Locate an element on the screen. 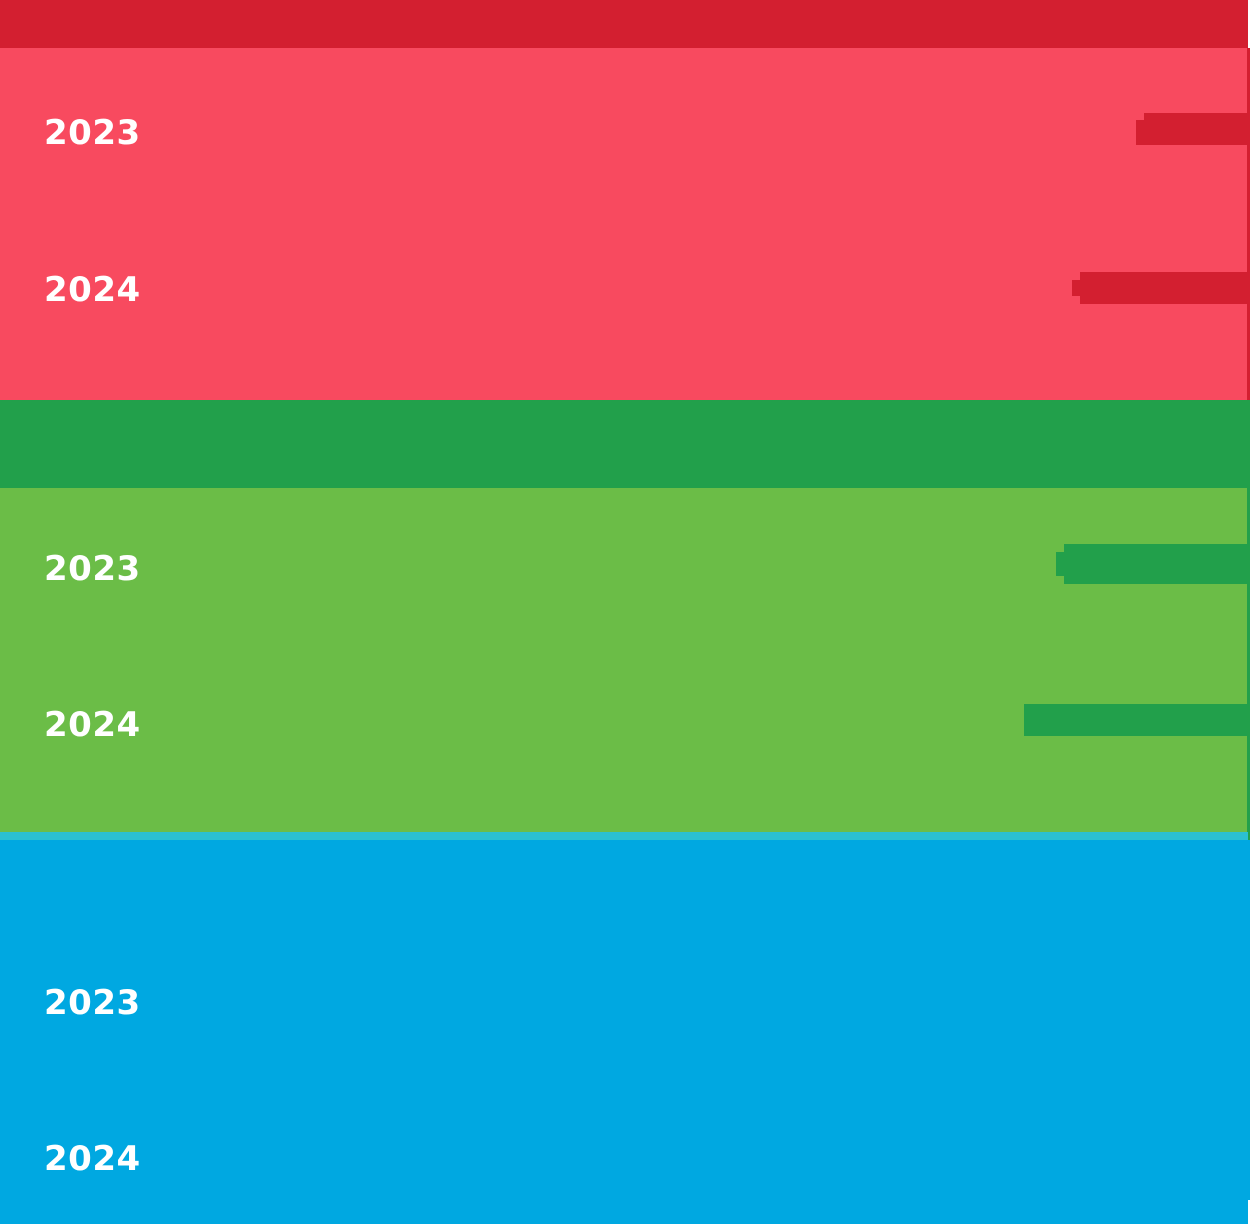  green-right-edge is located at coordinates (1248, 628).